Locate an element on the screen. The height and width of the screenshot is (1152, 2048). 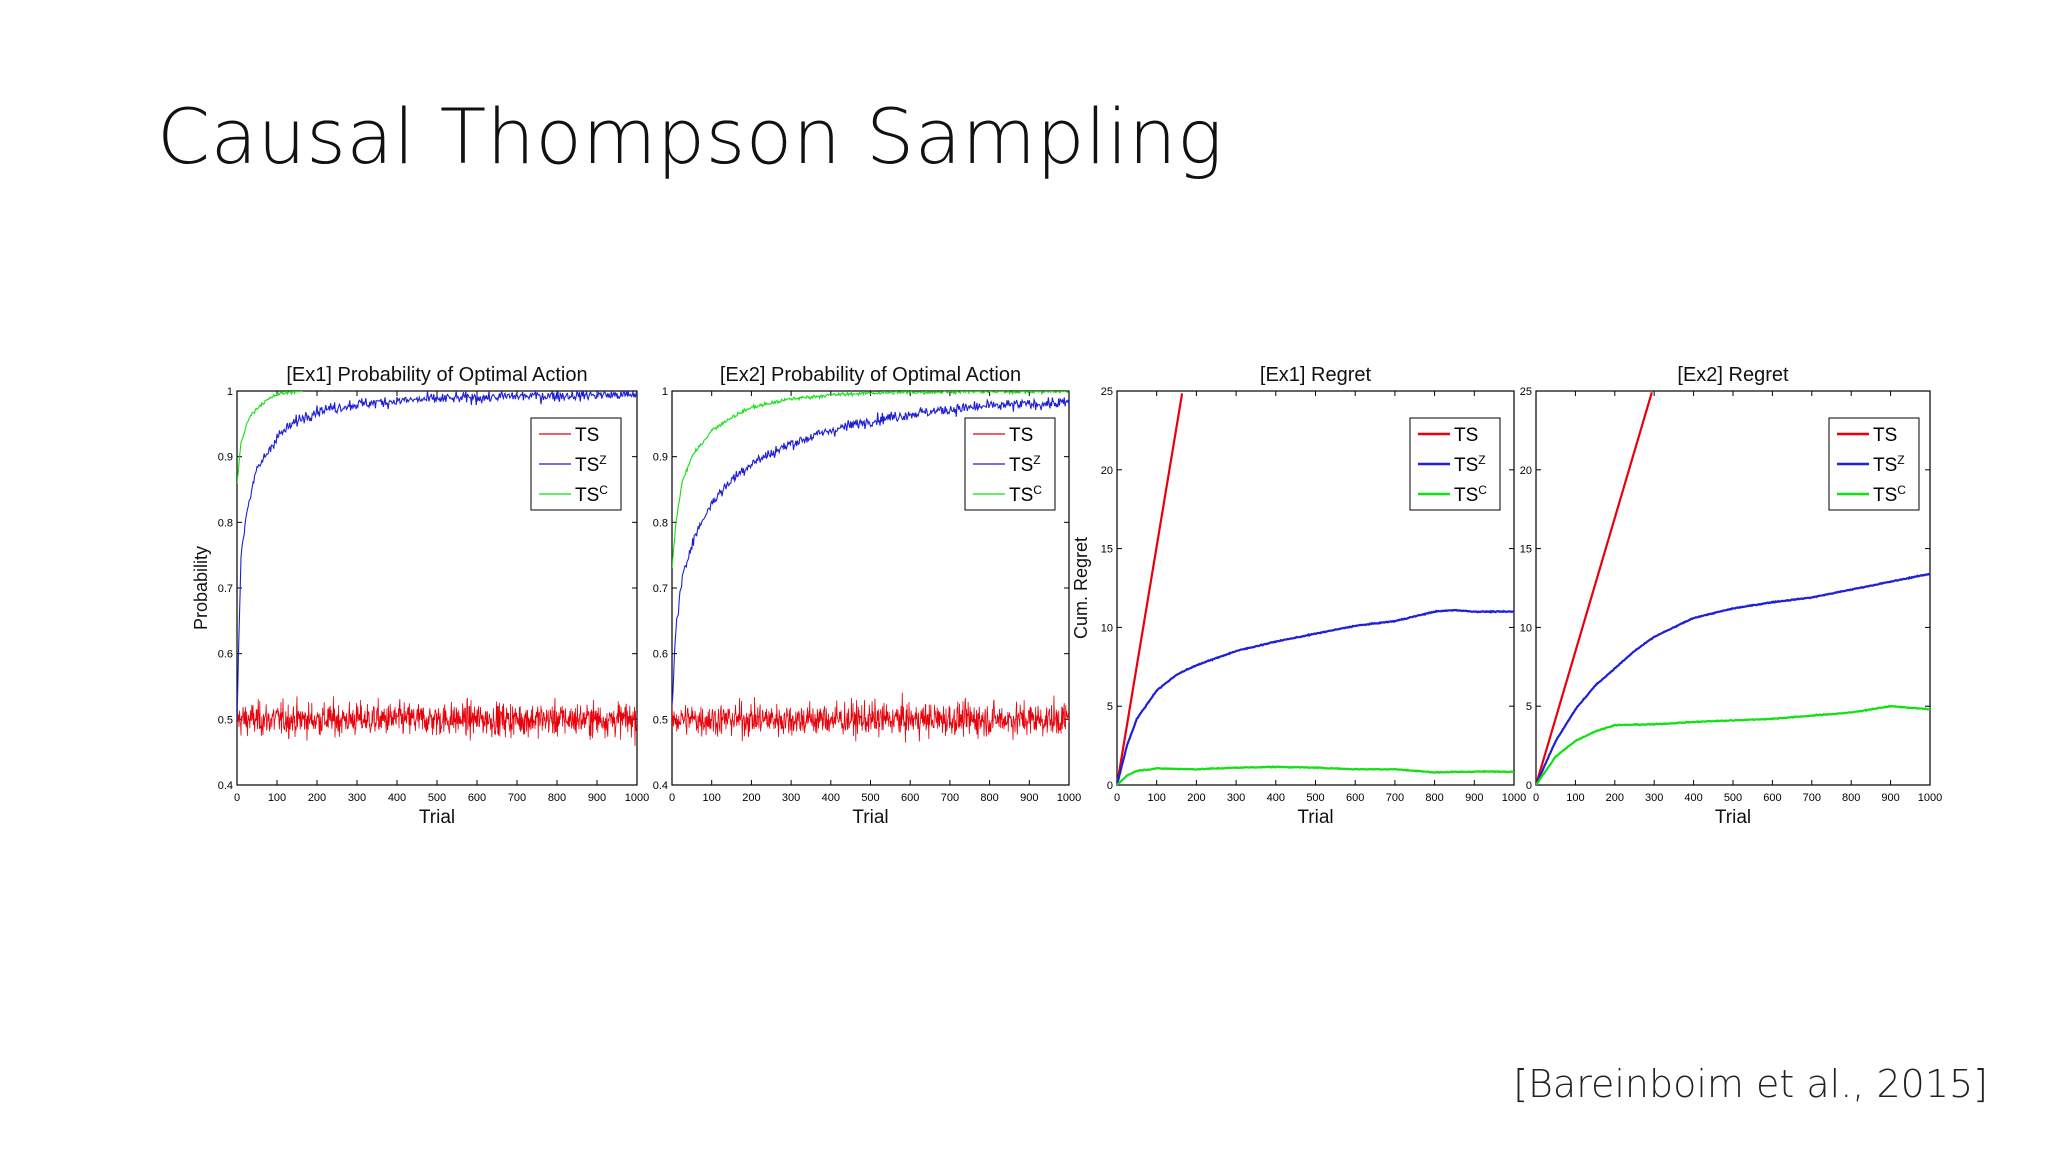
chart-title: [Ex1] Regret is located at coordinates (1316, 375).